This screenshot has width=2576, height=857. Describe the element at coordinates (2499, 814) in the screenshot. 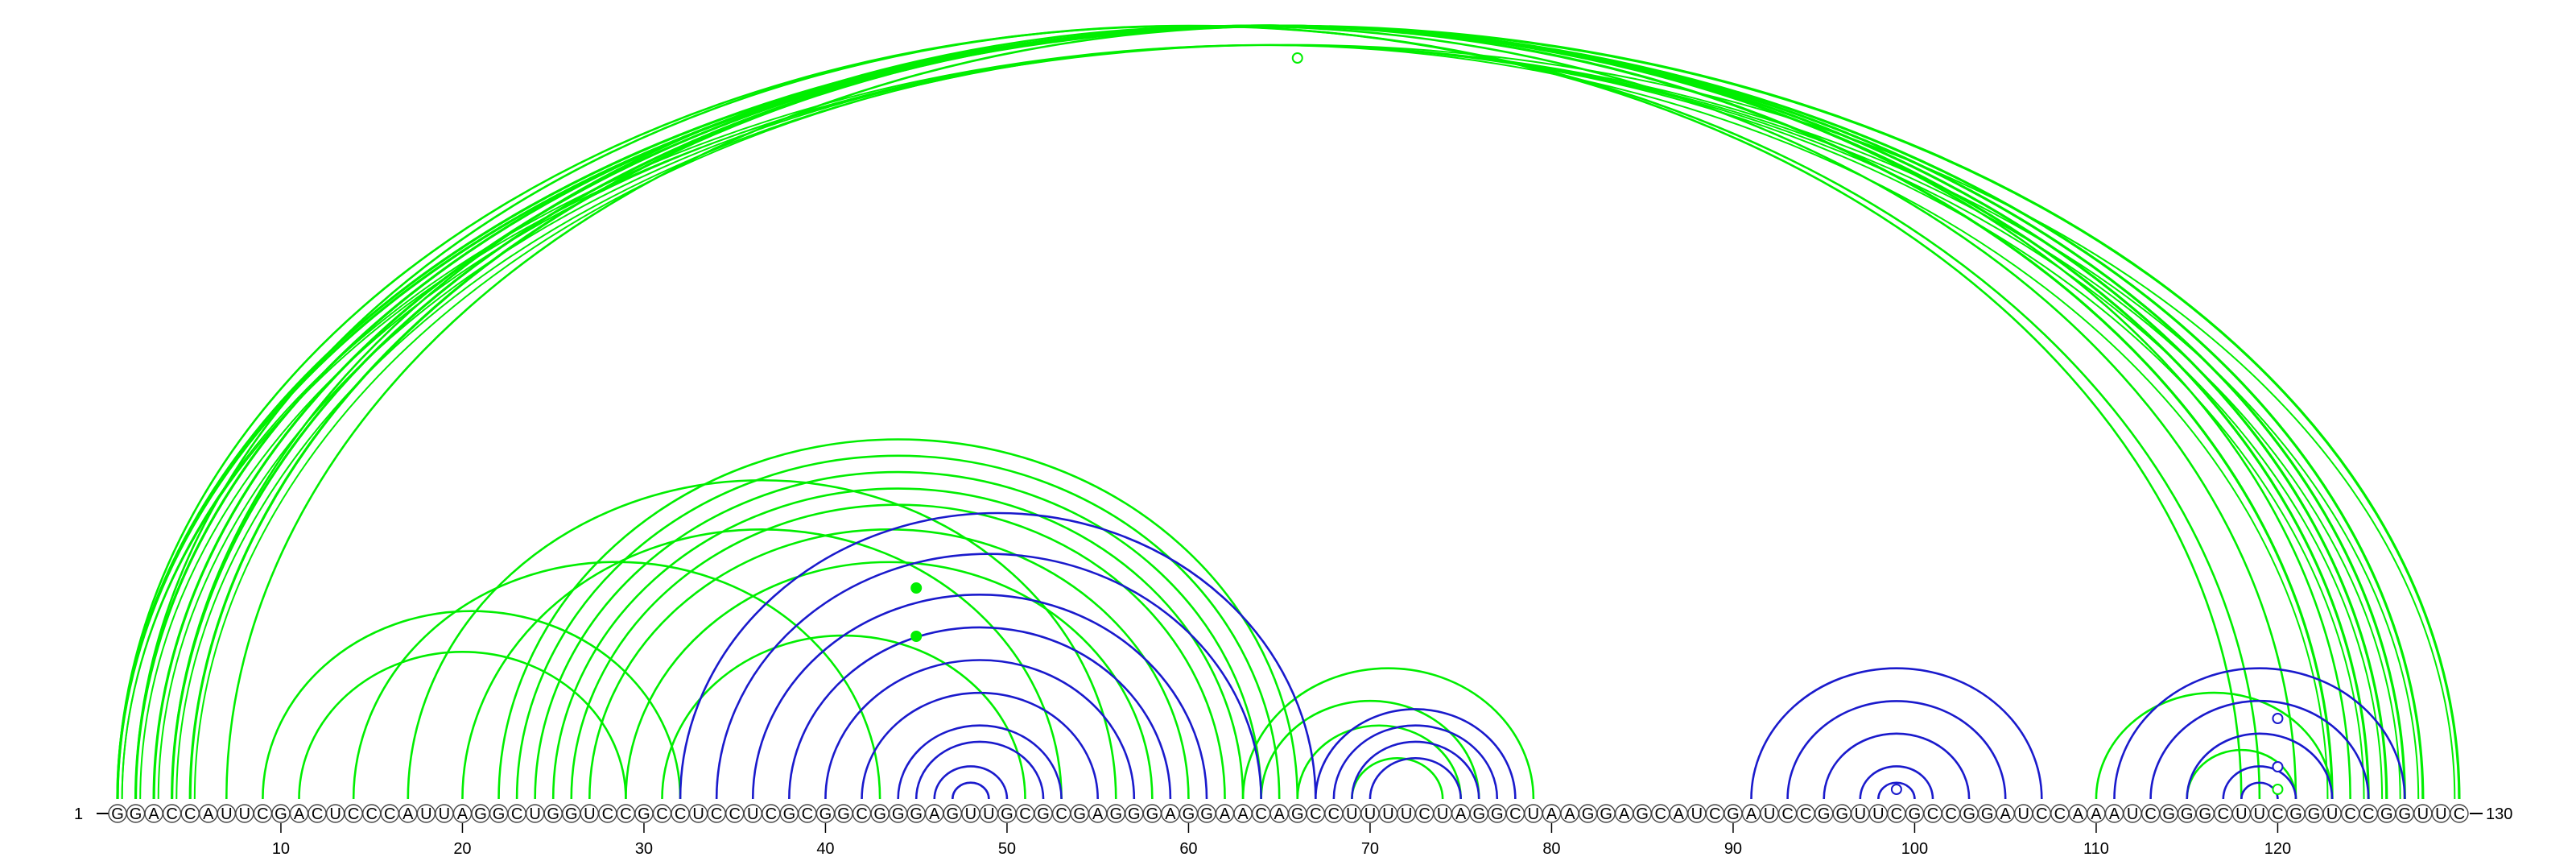

I see `end-index-label: 130` at that location.